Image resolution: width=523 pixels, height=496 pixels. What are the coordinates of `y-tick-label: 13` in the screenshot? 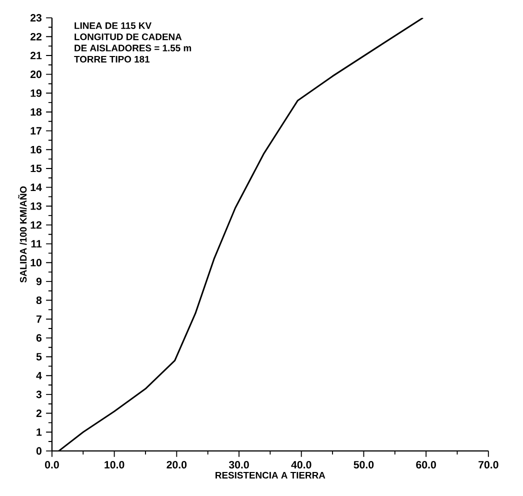 It's located at (36, 206).